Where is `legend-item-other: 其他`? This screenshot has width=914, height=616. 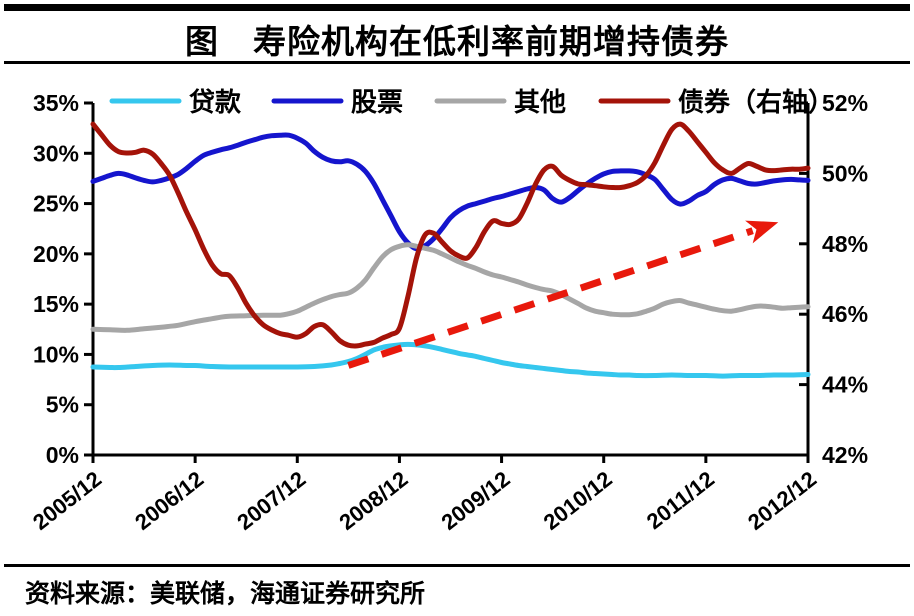 legend-item-other: 其他 is located at coordinates (500, 102).